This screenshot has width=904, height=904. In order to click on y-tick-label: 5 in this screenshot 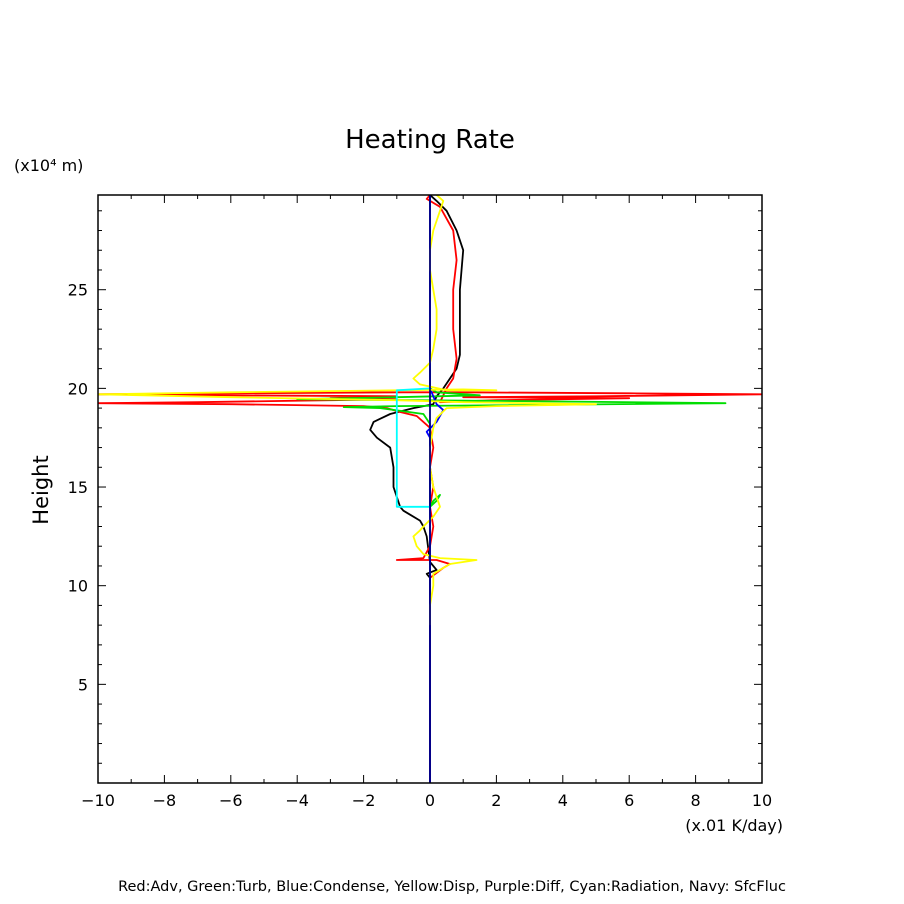, I will do `click(83, 684)`.